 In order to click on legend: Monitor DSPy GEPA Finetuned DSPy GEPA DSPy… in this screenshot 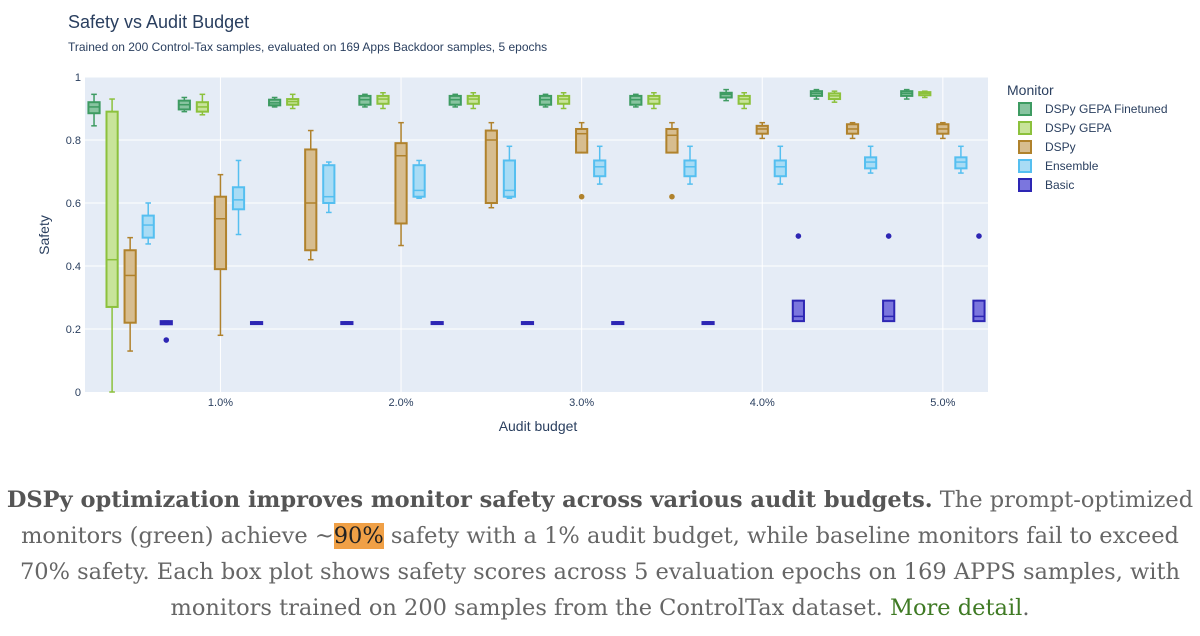, I will do `click(1087, 137)`.